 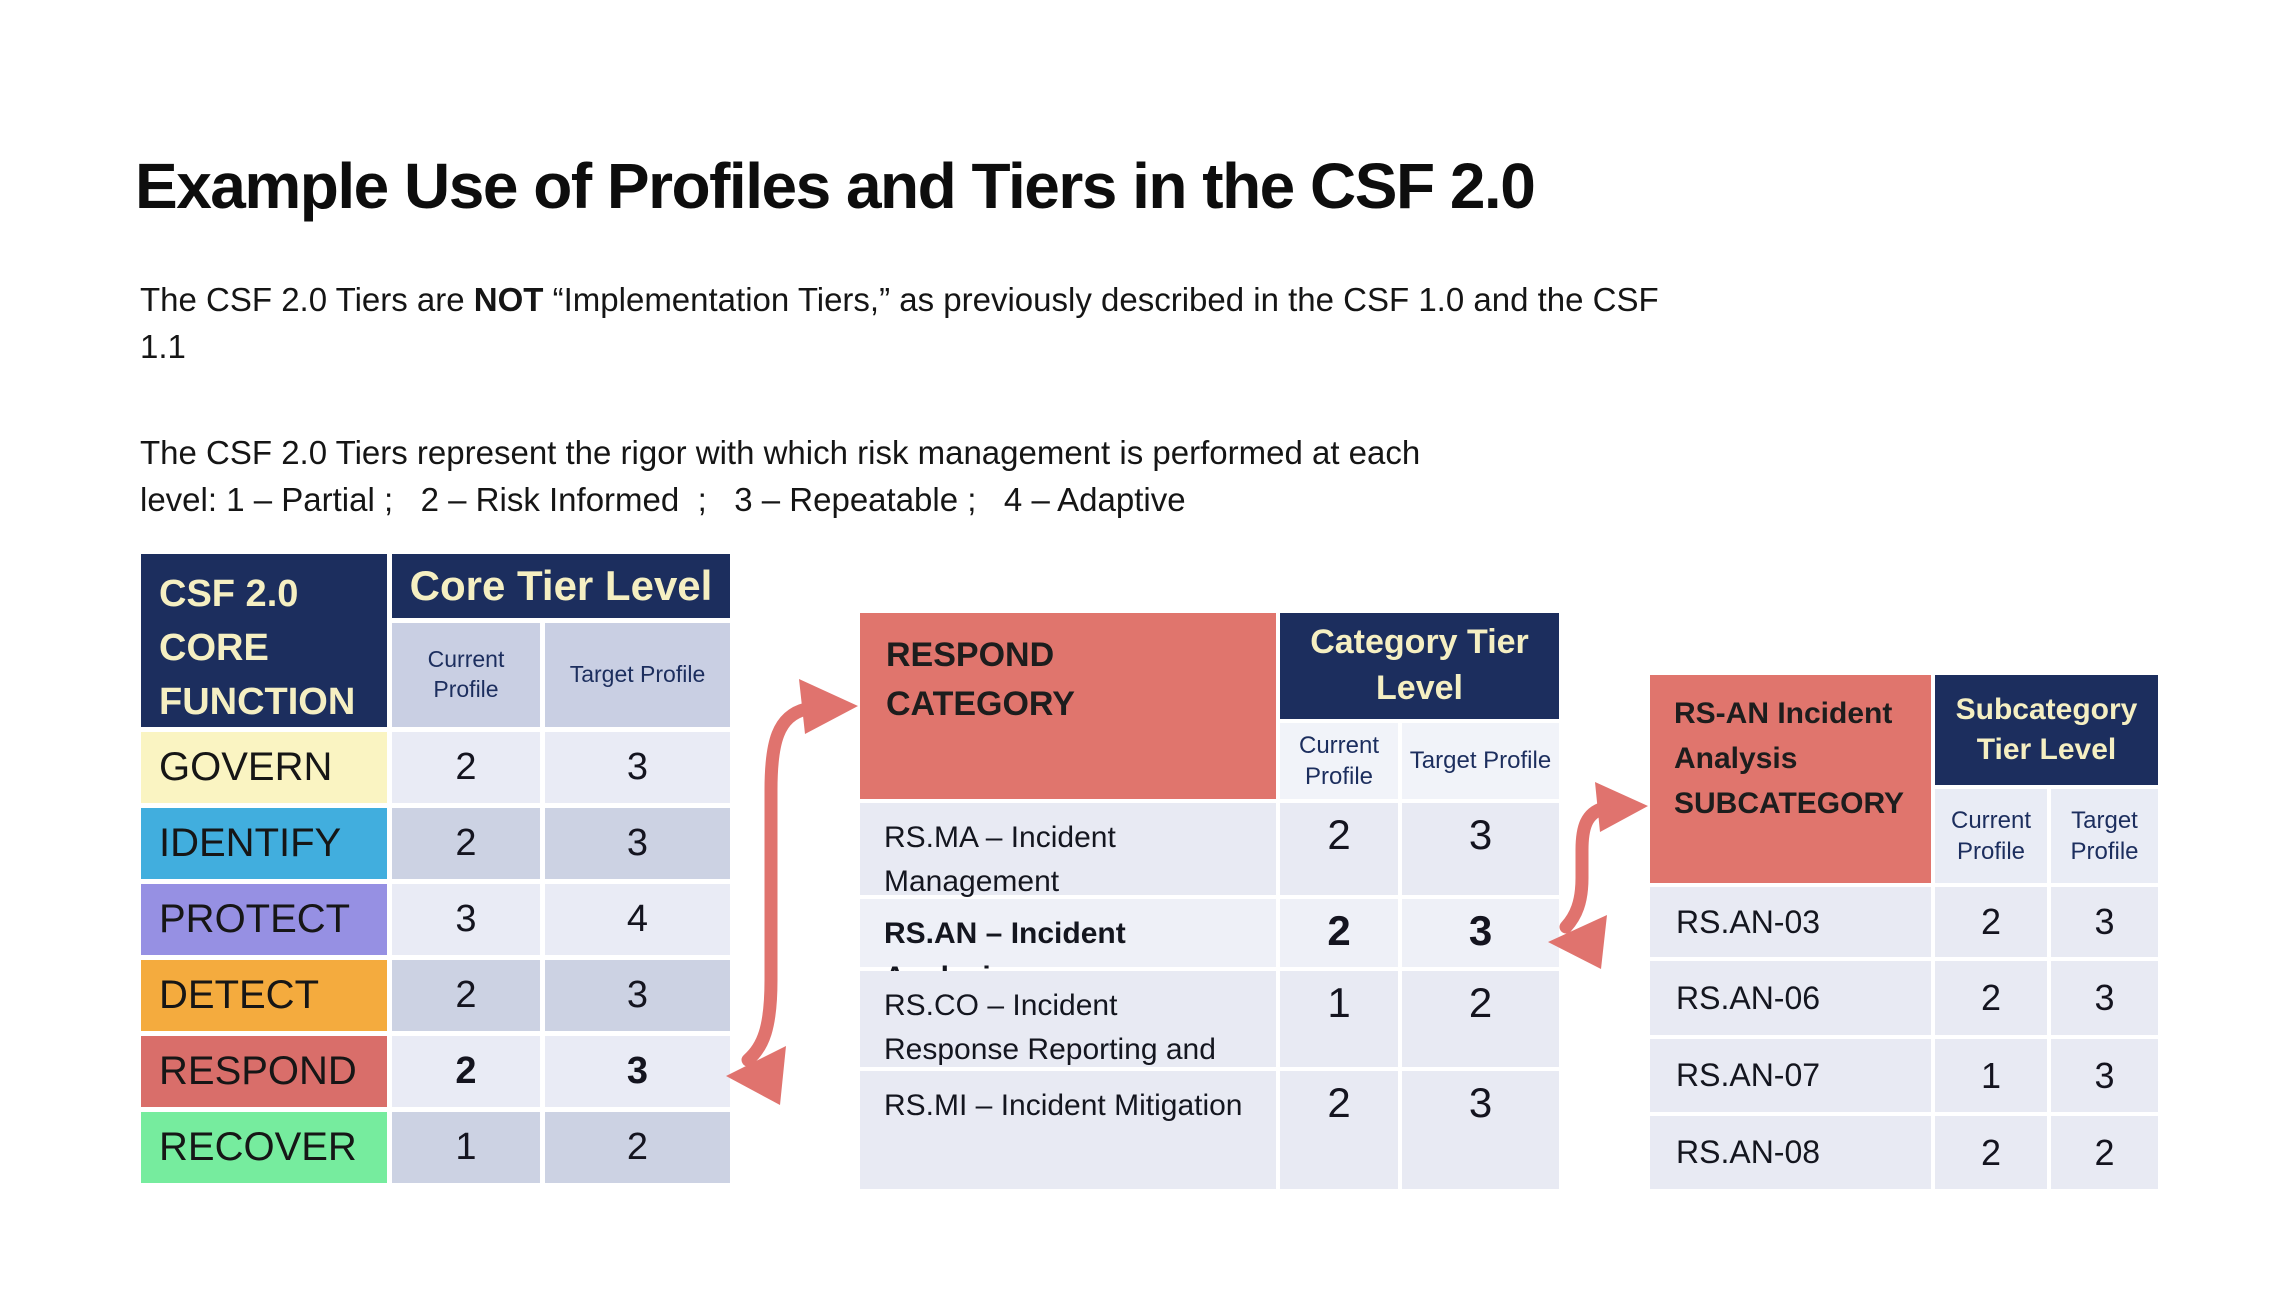 I want to click on category-row-label: RS.MI – Incident Mitigation, so click(x=1068, y=1130).